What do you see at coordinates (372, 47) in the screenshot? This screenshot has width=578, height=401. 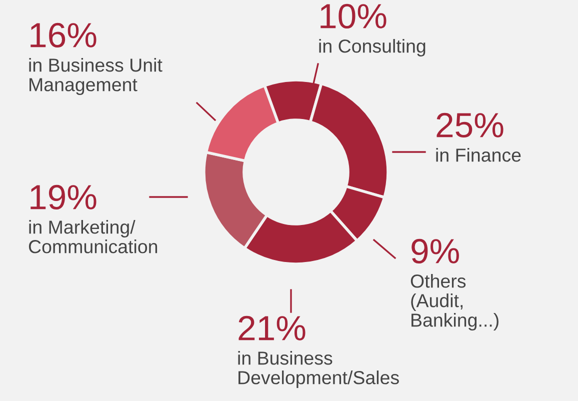 I see `slice-label: in Consulting` at bounding box center [372, 47].